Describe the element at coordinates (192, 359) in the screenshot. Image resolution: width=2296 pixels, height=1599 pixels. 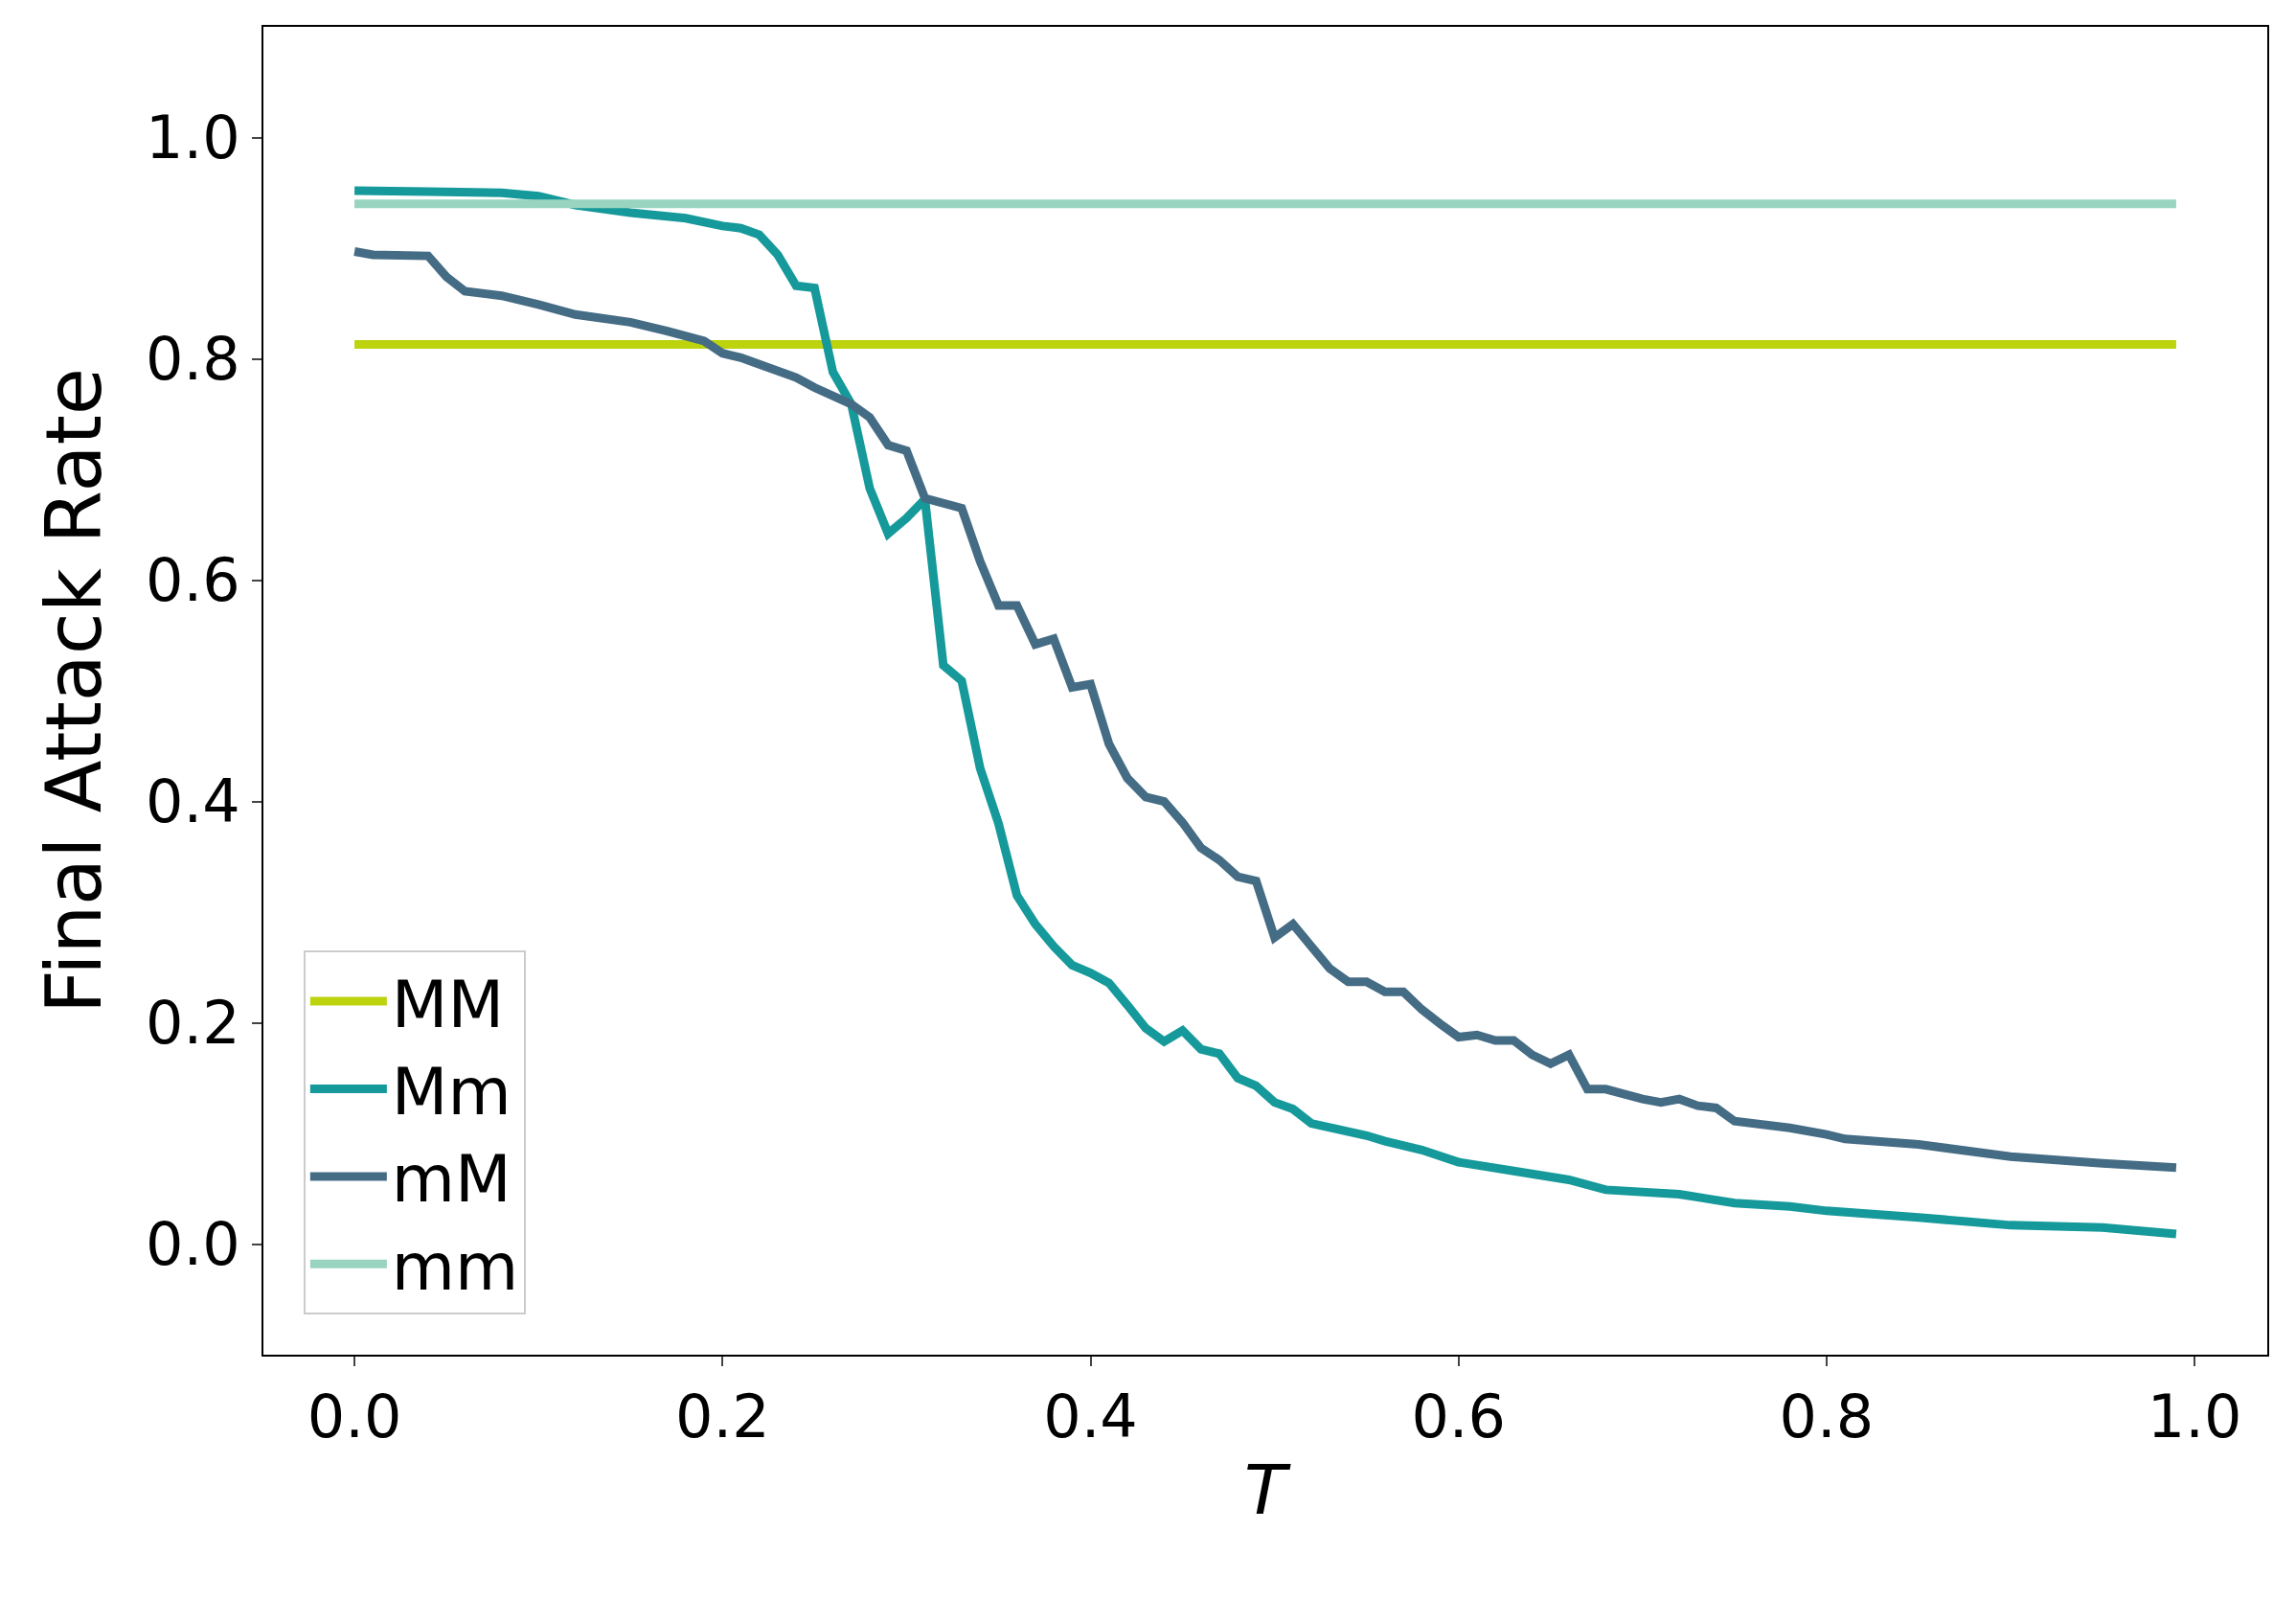
I see `y-tick-label: 0.8` at that location.